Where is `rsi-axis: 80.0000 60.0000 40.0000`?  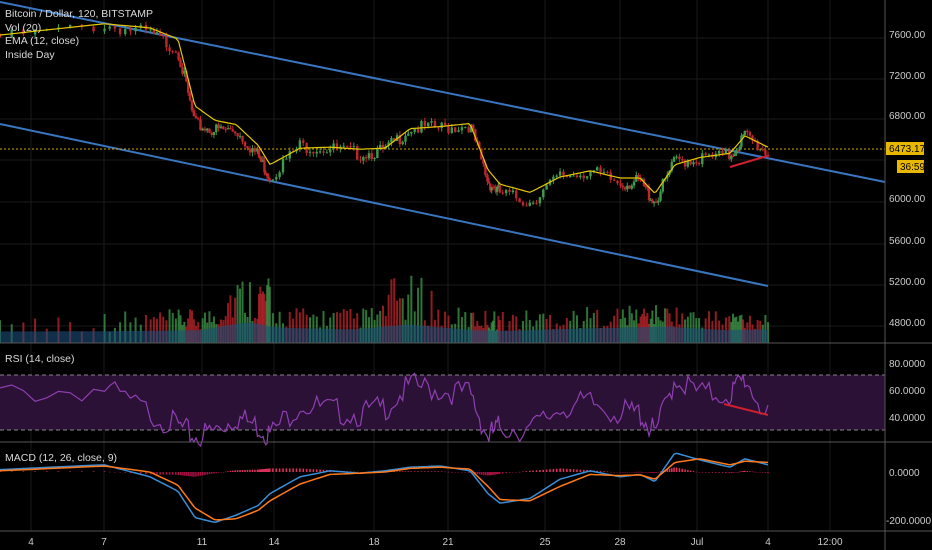
rsi-axis: 80.0000 60.0000 40.0000 is located at coordinates (907, 391).